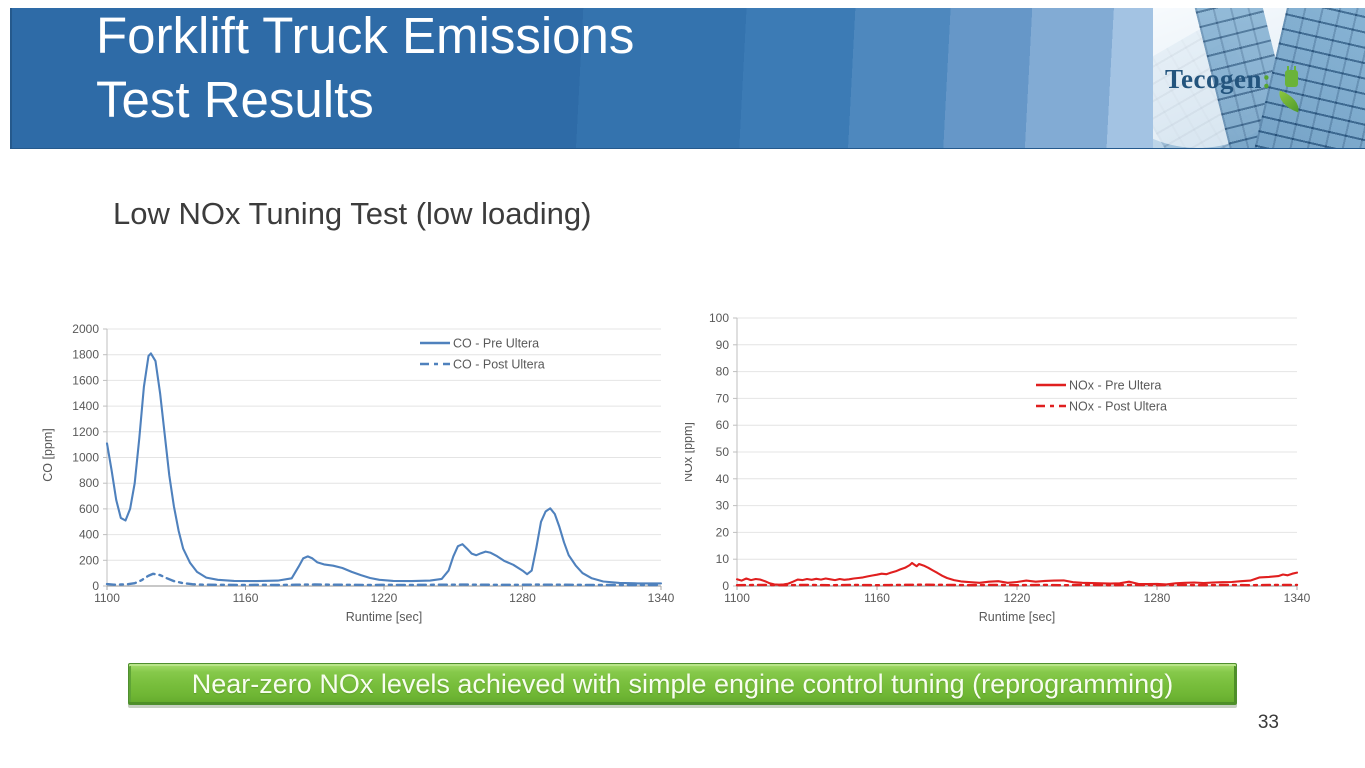  Describe the element at coordinates (723, 479) in the screenshot. I see `axis-label: 40` at that location.